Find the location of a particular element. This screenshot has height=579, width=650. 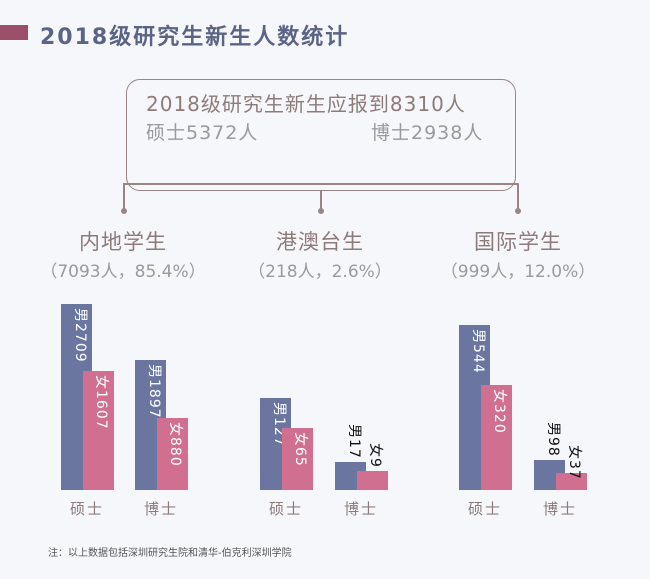

group-title: 内地学生 is located at coordinates (123, 242).